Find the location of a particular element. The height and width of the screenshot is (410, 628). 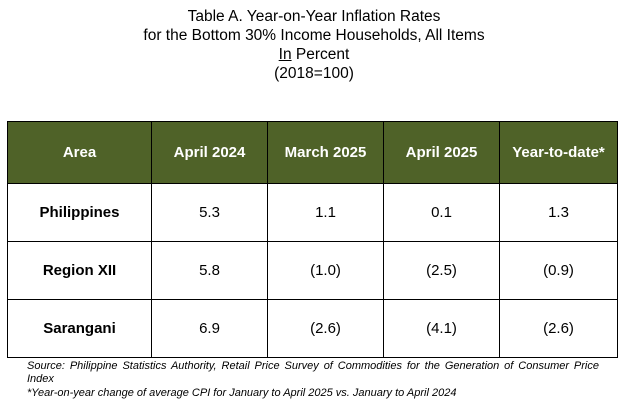

title-base-year: (2018=100) is located at coordinates (314, 73).